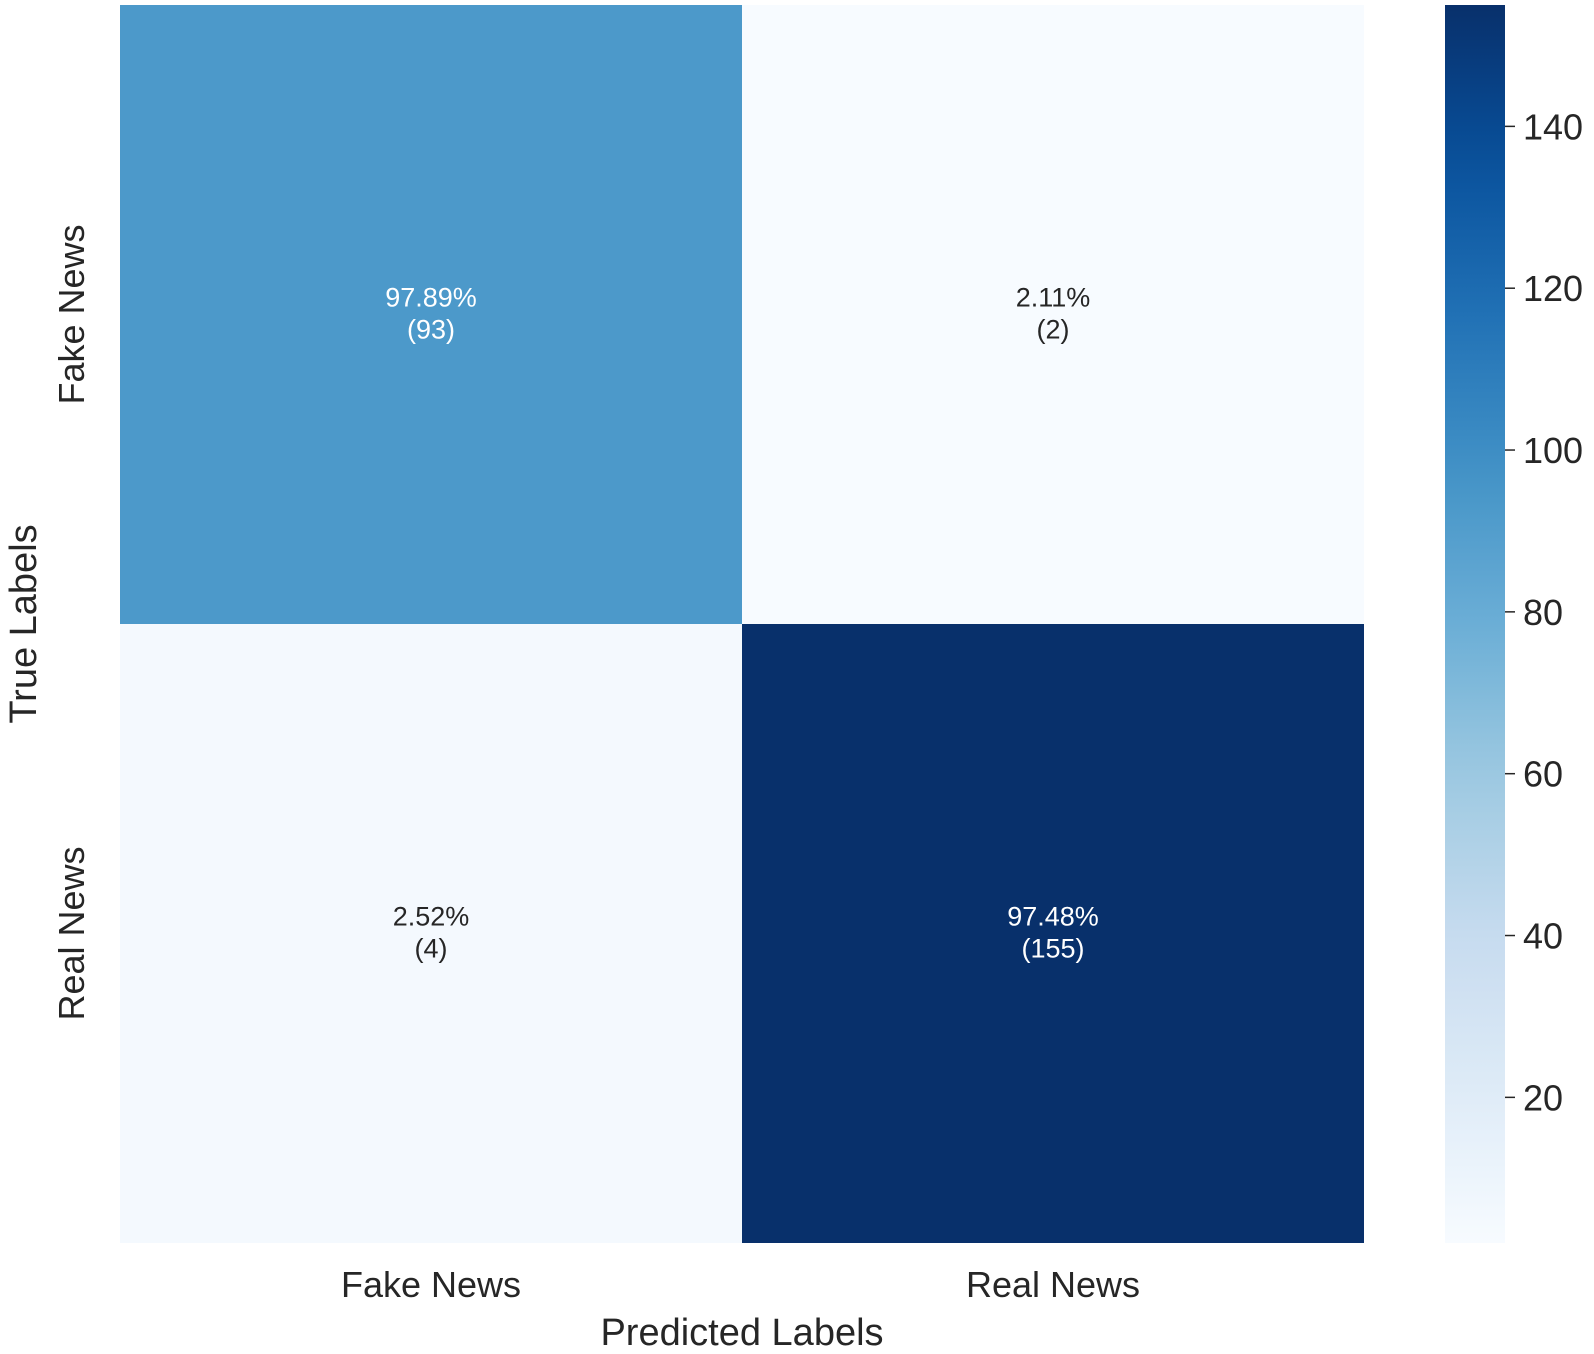 Image resolution: width=1594 pixels, height=1354 pixels. I want to click on colorbar: 20 40 60 80 100 120 140, so click(1514, 624).